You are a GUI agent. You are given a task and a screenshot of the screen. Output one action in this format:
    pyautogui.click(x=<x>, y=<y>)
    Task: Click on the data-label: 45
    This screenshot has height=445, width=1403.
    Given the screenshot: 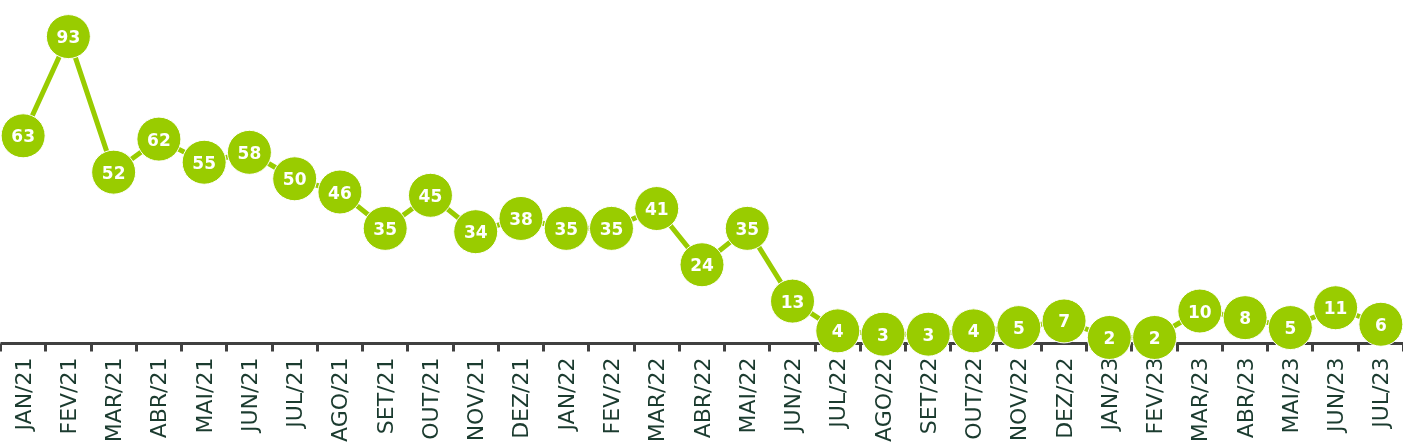 What is the action you would take?
    pyautogui.click(x=430, y=195)
    